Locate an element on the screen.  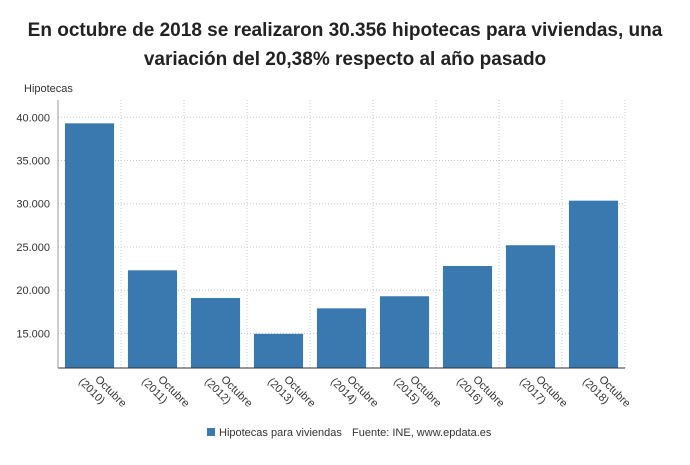
x-tick-label: Octubre(2011) is located at coordinates (165, 393).